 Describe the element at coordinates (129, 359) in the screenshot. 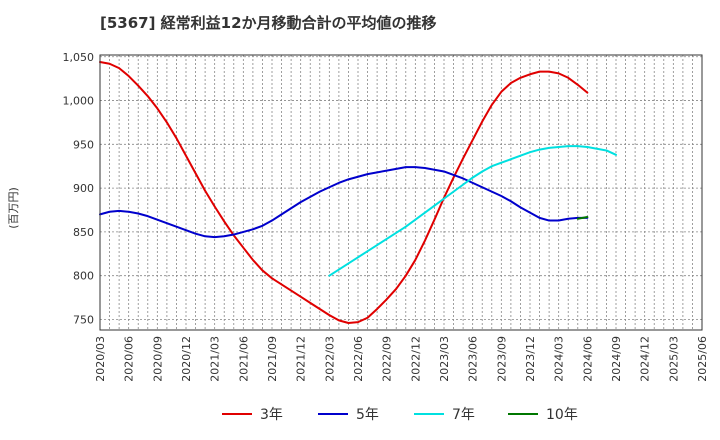

I see `x-tick-label: 2020/06` at that location.